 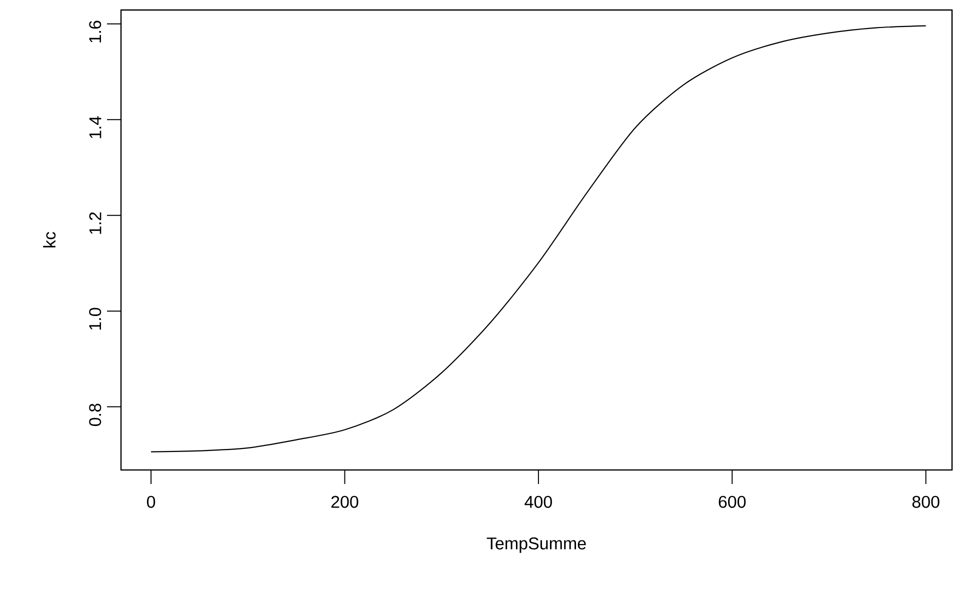 What do you see at coordinates (95, 415) in the screenshot?
I see `y-tick-label: 0.8` at bounding box center [95, 415].